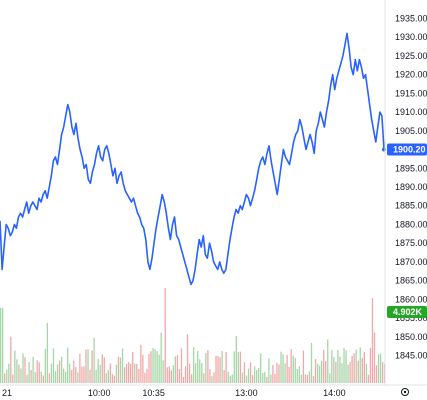  I want to click on x-axis-ticks: 21 10:00 10:35 13:00 14:00, so click(174, 393).